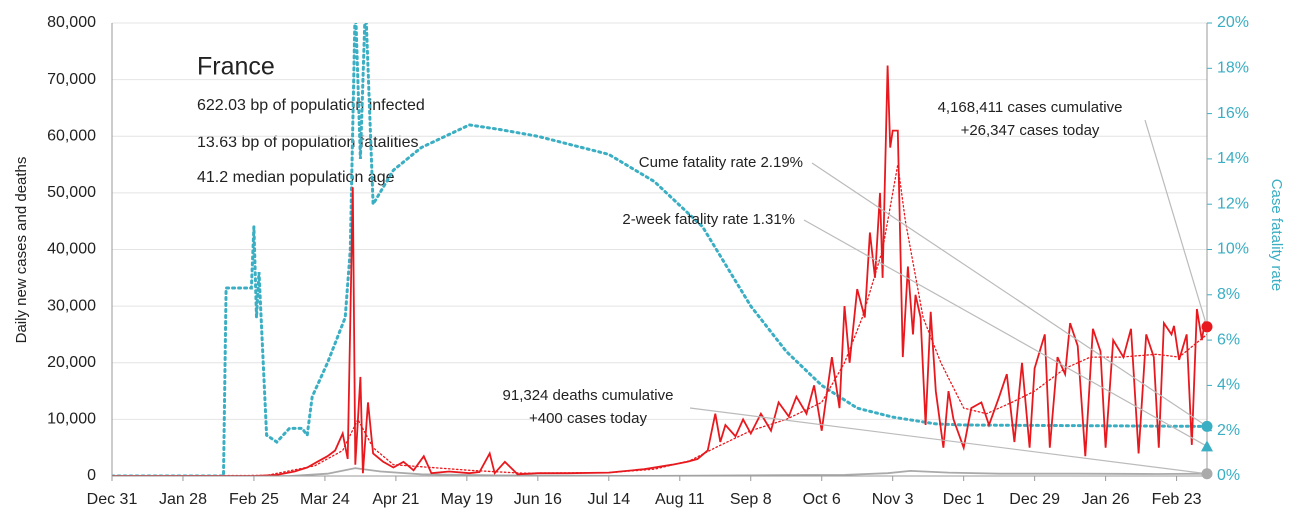  I want to click on y-tick-label: 80,000, so click(71, 22).